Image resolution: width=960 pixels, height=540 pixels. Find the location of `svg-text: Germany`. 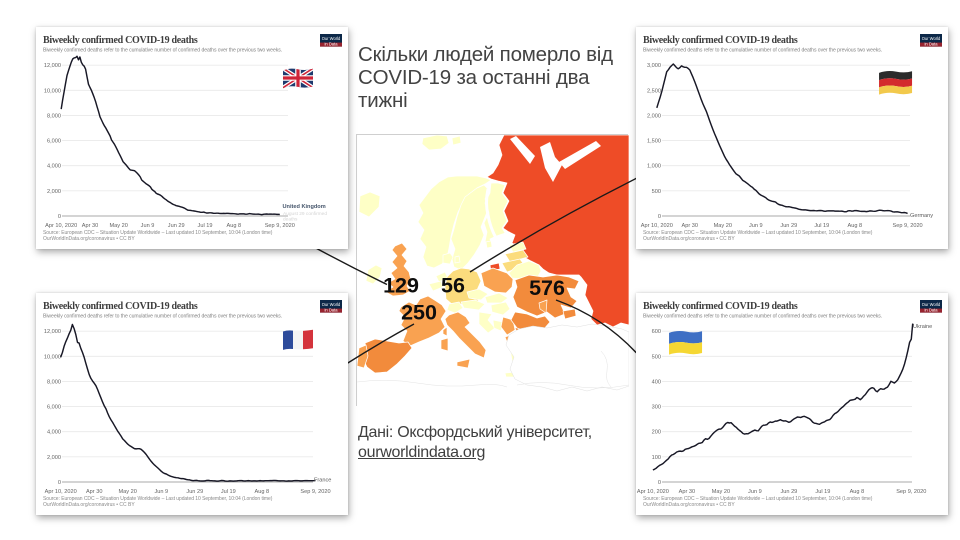

svg-text: Germany is located at coordinates (921, 216).